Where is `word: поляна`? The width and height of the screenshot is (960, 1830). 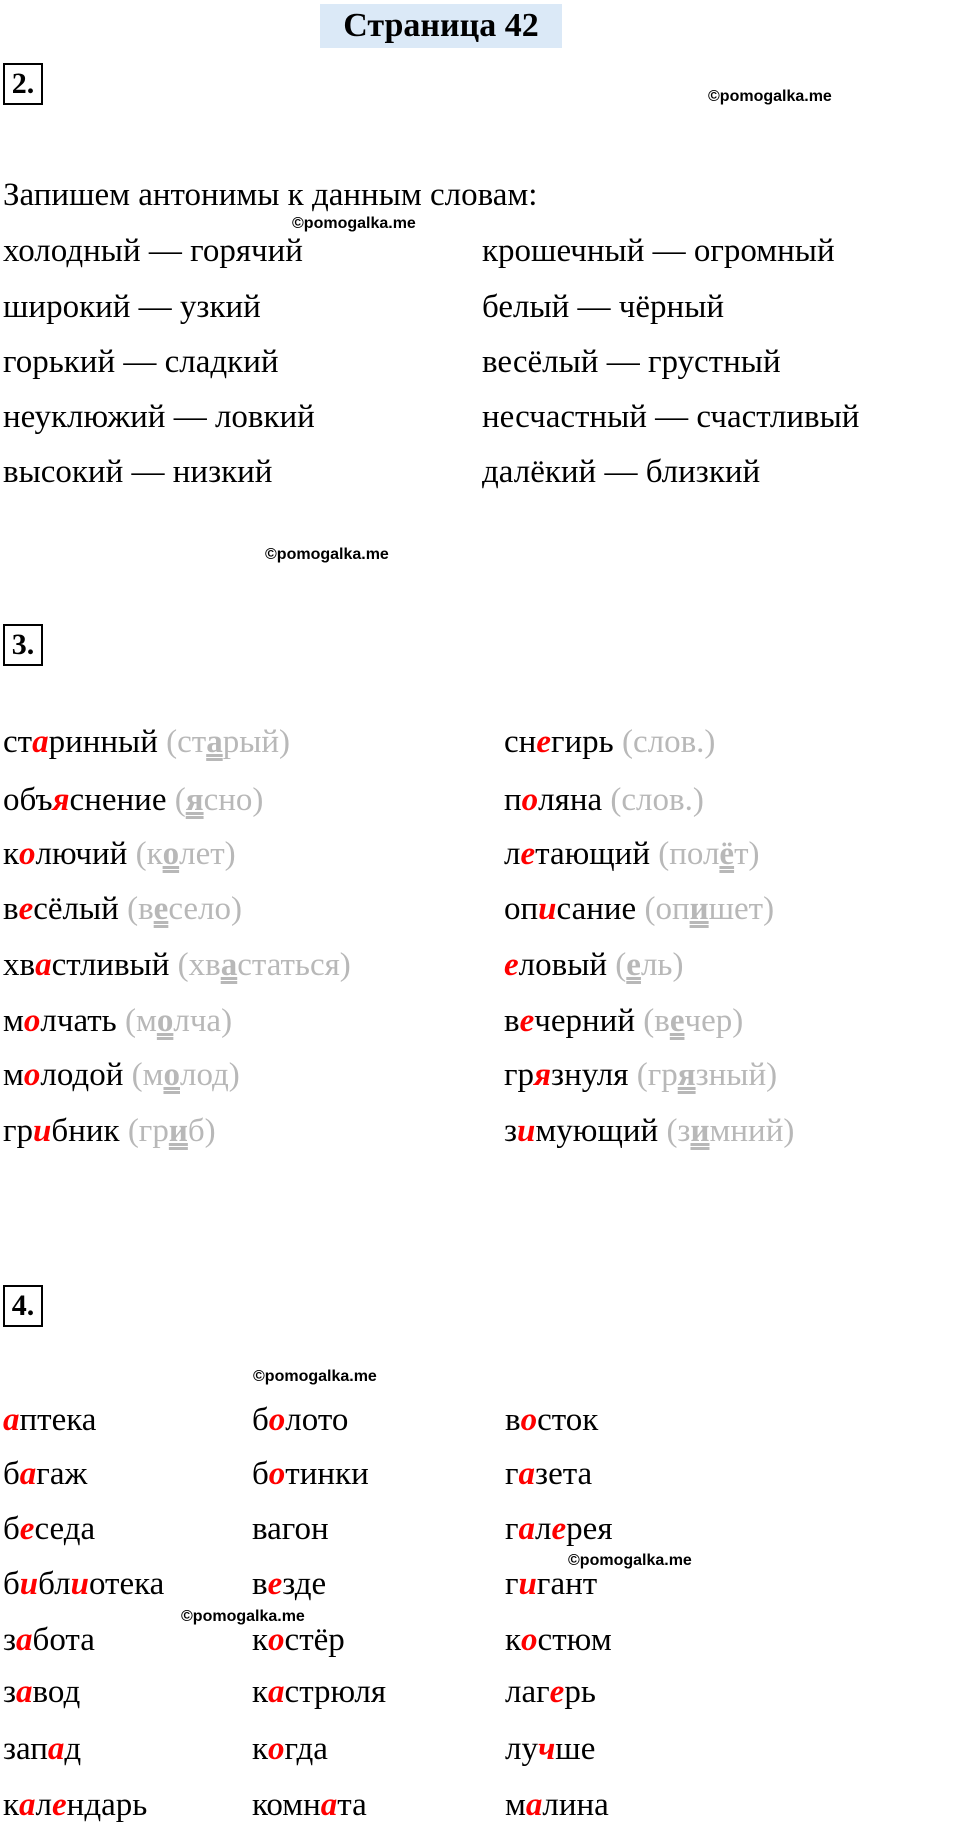 word: поляна is located at coordinates (553, 800).